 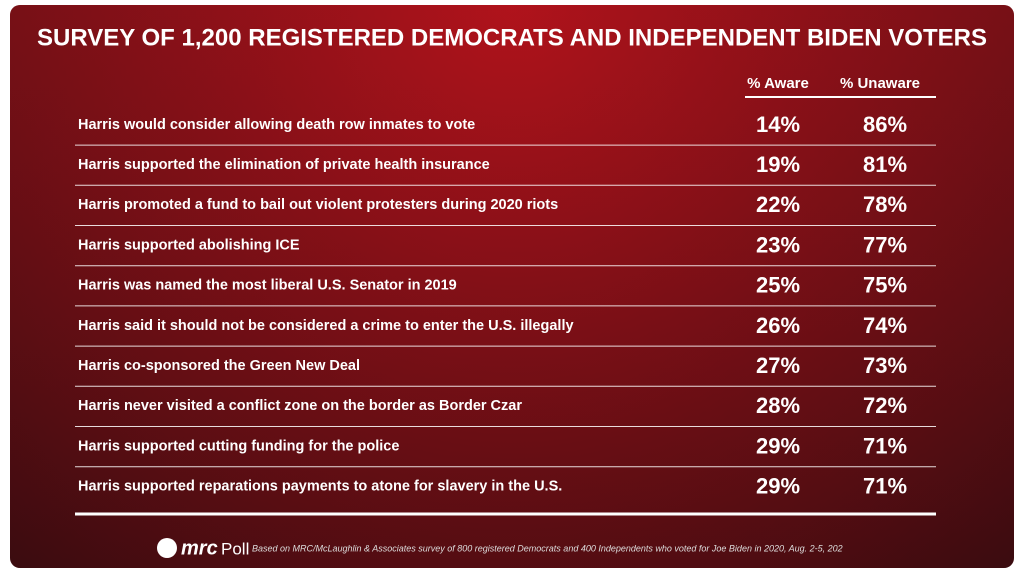 What do you see at coordinates (885, 405) in the screenshot?
I see `unaware-value: 72%` at bounding box center [885, 405].